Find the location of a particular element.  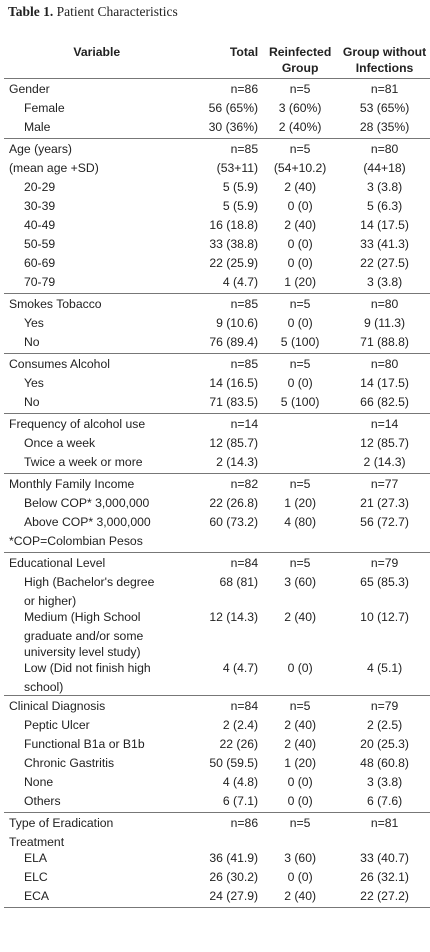

table-row: No 76 (89.4) 5 (100) 71 (88.8) is located at coordinates (217, 344).